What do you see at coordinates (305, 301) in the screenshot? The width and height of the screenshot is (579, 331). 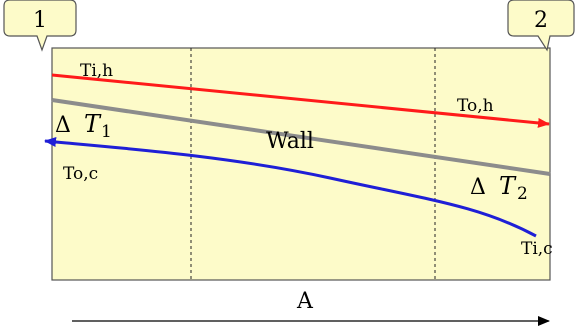 I see `area-axis-label: A` at bounding box center [305, 301].